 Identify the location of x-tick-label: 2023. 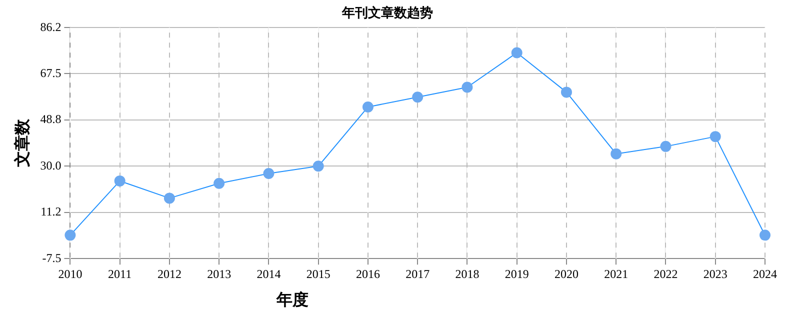
(715, 273).